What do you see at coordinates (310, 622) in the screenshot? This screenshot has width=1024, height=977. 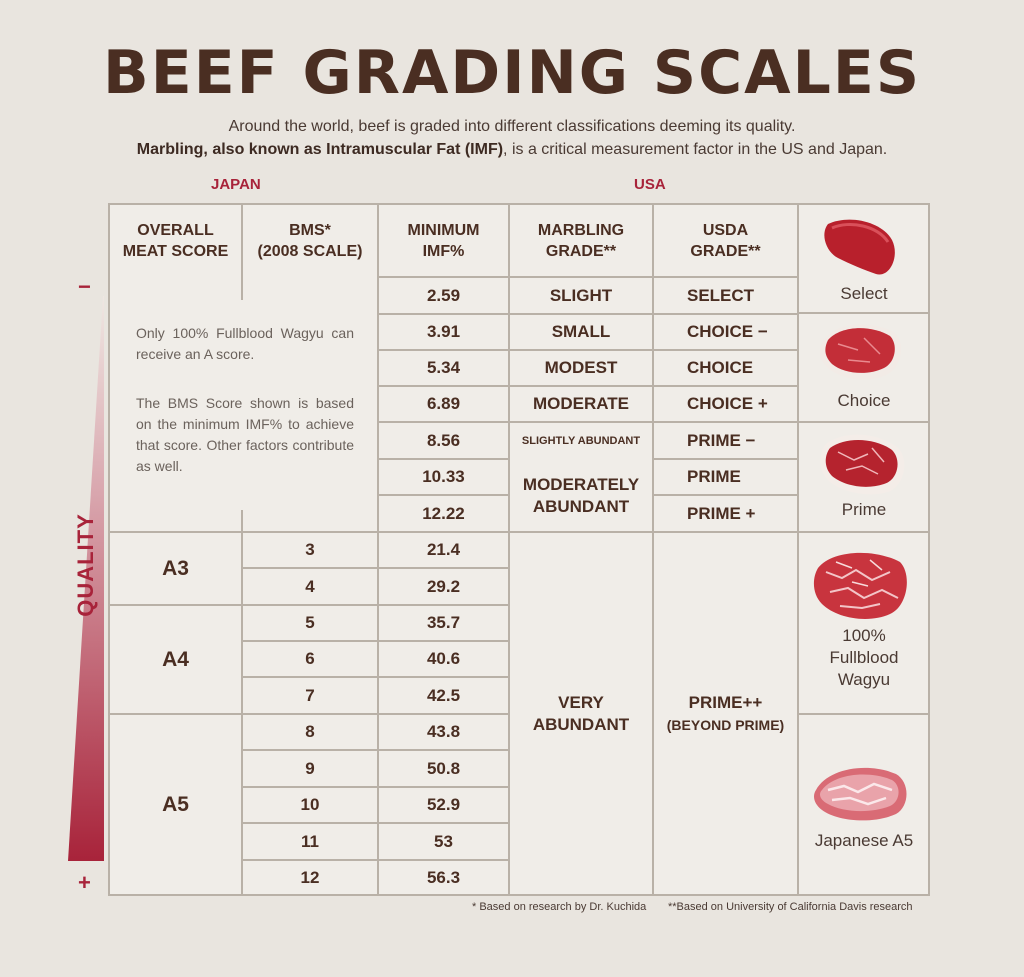 I see `bms-value: 5` at bounding box center [310, 622].